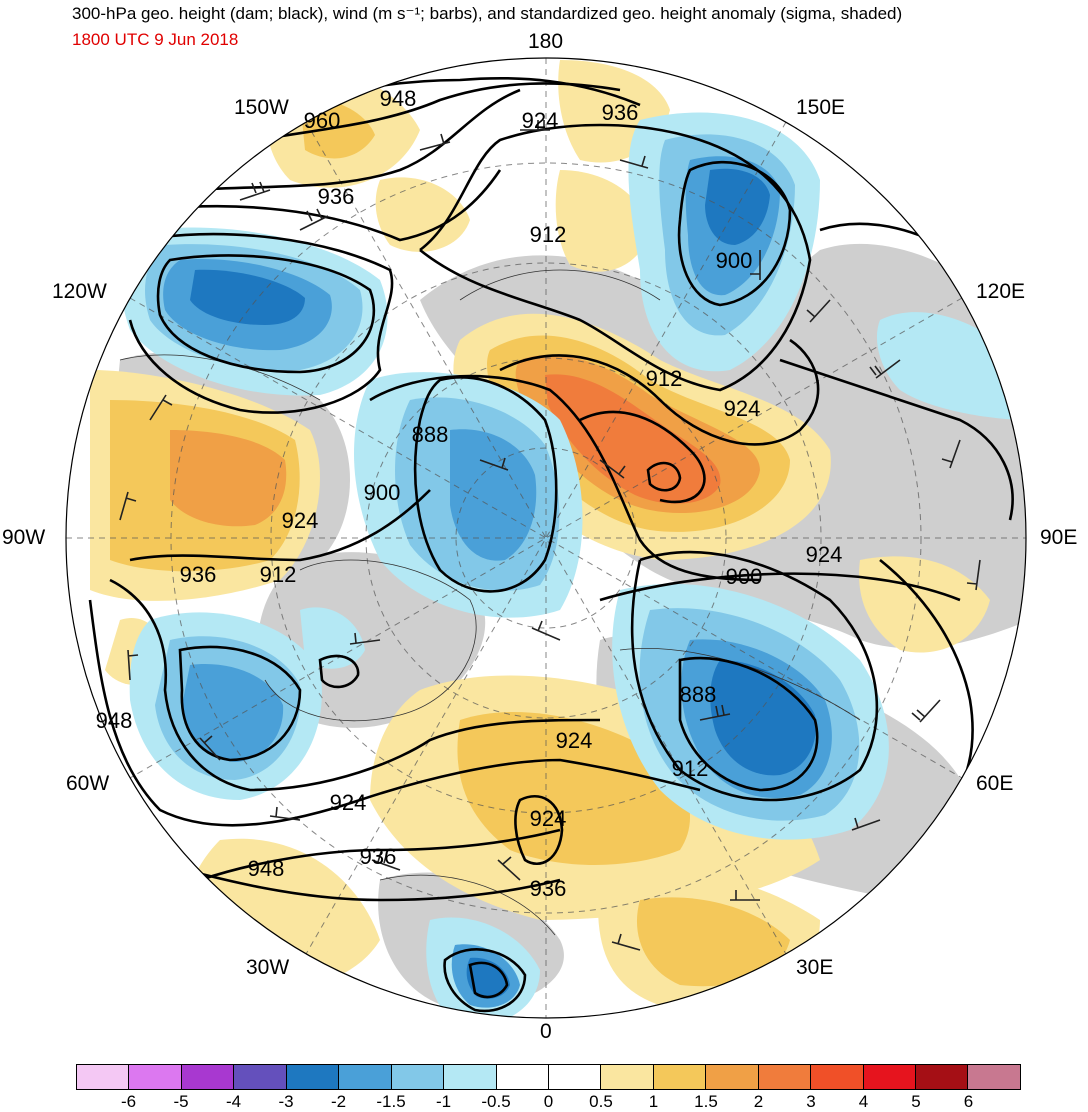 The width and height of the screenshot is (1088, 1112). What do you see at coordinates (286, 1101) in the screenshot?
I see `colorbar-tick-label: -3` at bounding box center [286, 1101].